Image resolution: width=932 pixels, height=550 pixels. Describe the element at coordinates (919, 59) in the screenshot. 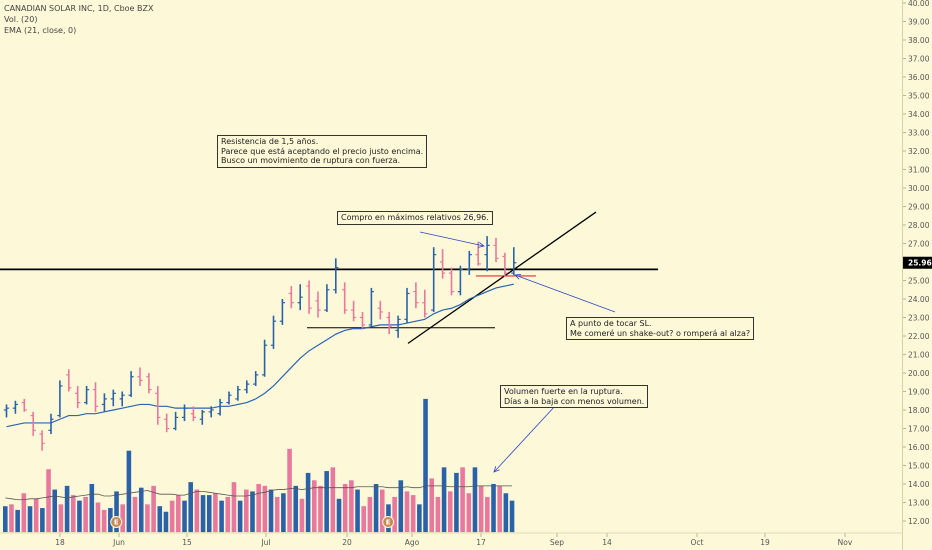

I see `price-tick-label: 37.00` at that location.